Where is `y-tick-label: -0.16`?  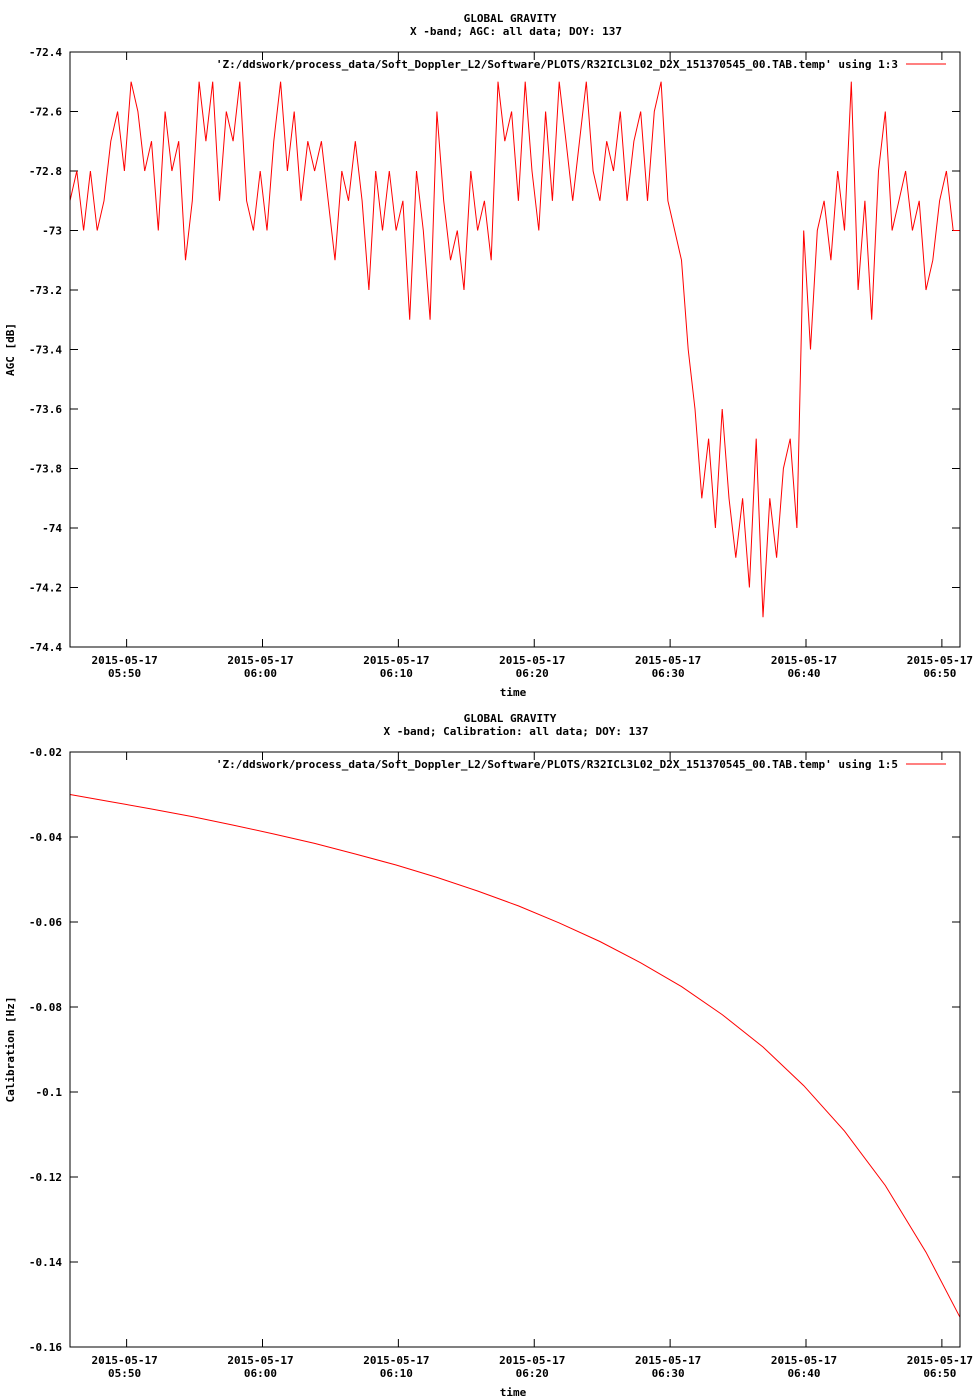 y-tick-label: -0.16 is located at coordinates (45, 1347).